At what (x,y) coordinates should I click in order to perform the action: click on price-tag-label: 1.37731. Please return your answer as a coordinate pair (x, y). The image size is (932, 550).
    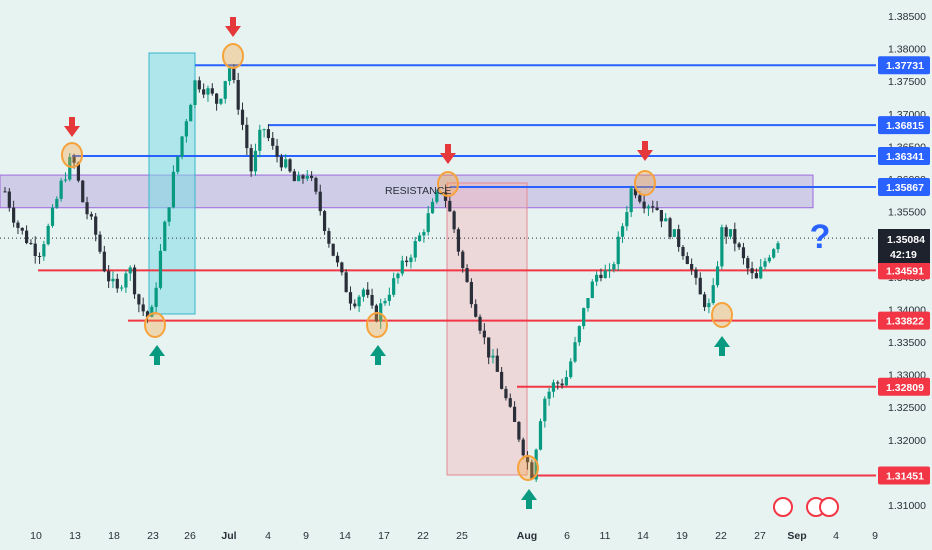
    Looking at the image, I should click on (905, 66).